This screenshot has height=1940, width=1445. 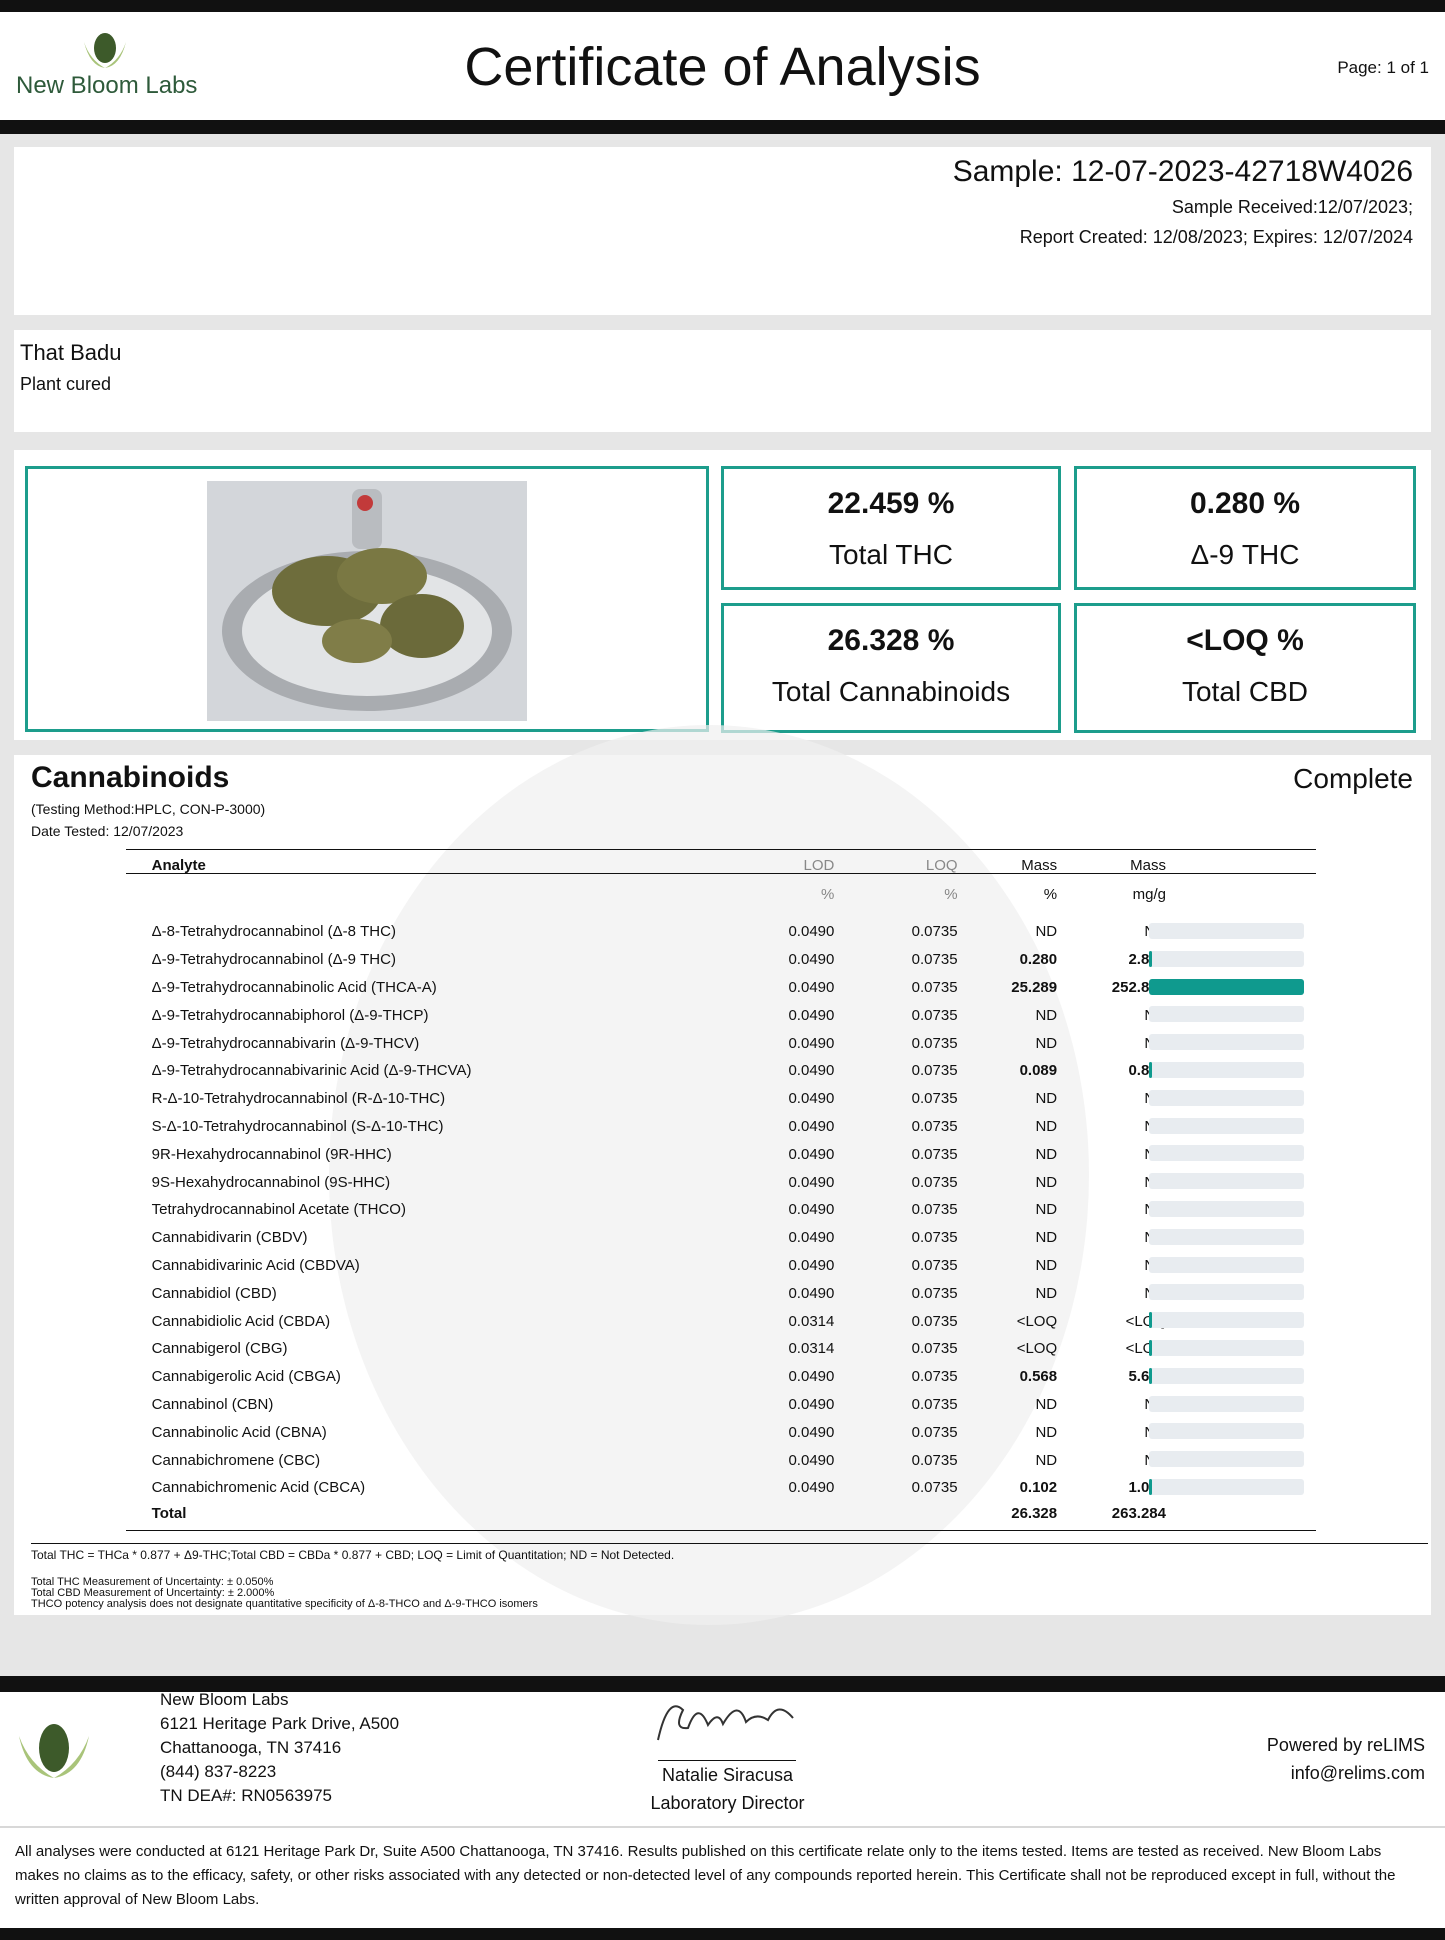 What do you see at coordinates (273, 960) in the screenshot?
I see `analyte-name: Δ-9-Tetrahydrocannabinol (Δ-9 THC)` at bounding box center [273, 960].